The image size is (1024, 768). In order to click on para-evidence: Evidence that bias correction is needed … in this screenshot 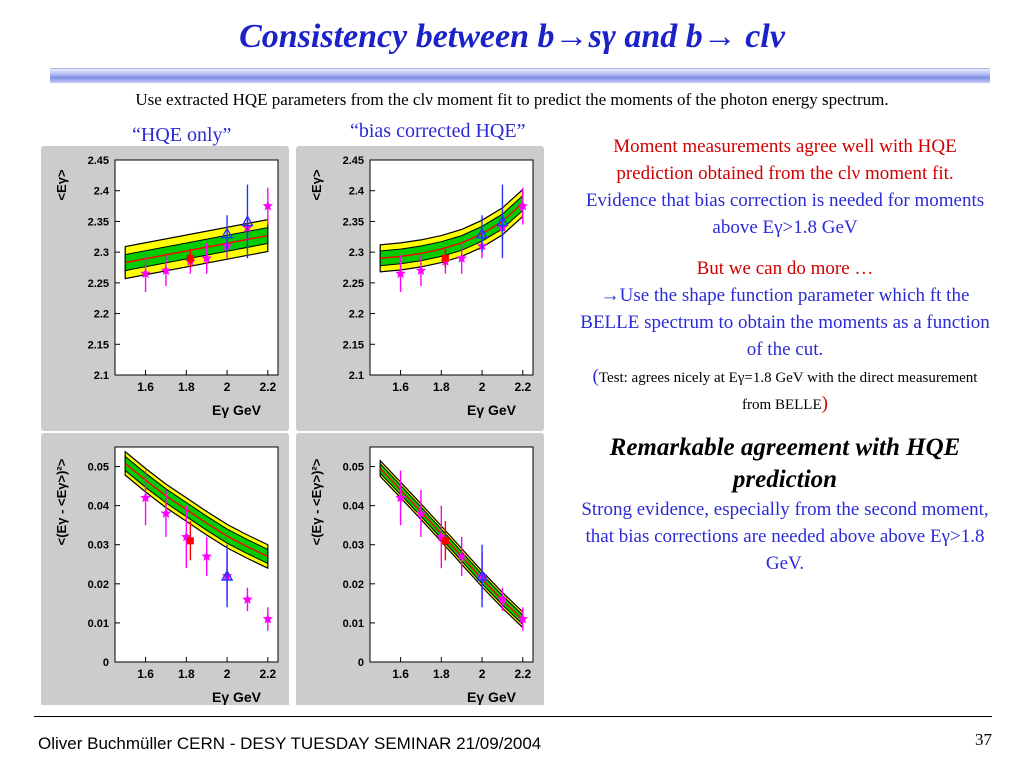, I will do `click(785, 213)`.